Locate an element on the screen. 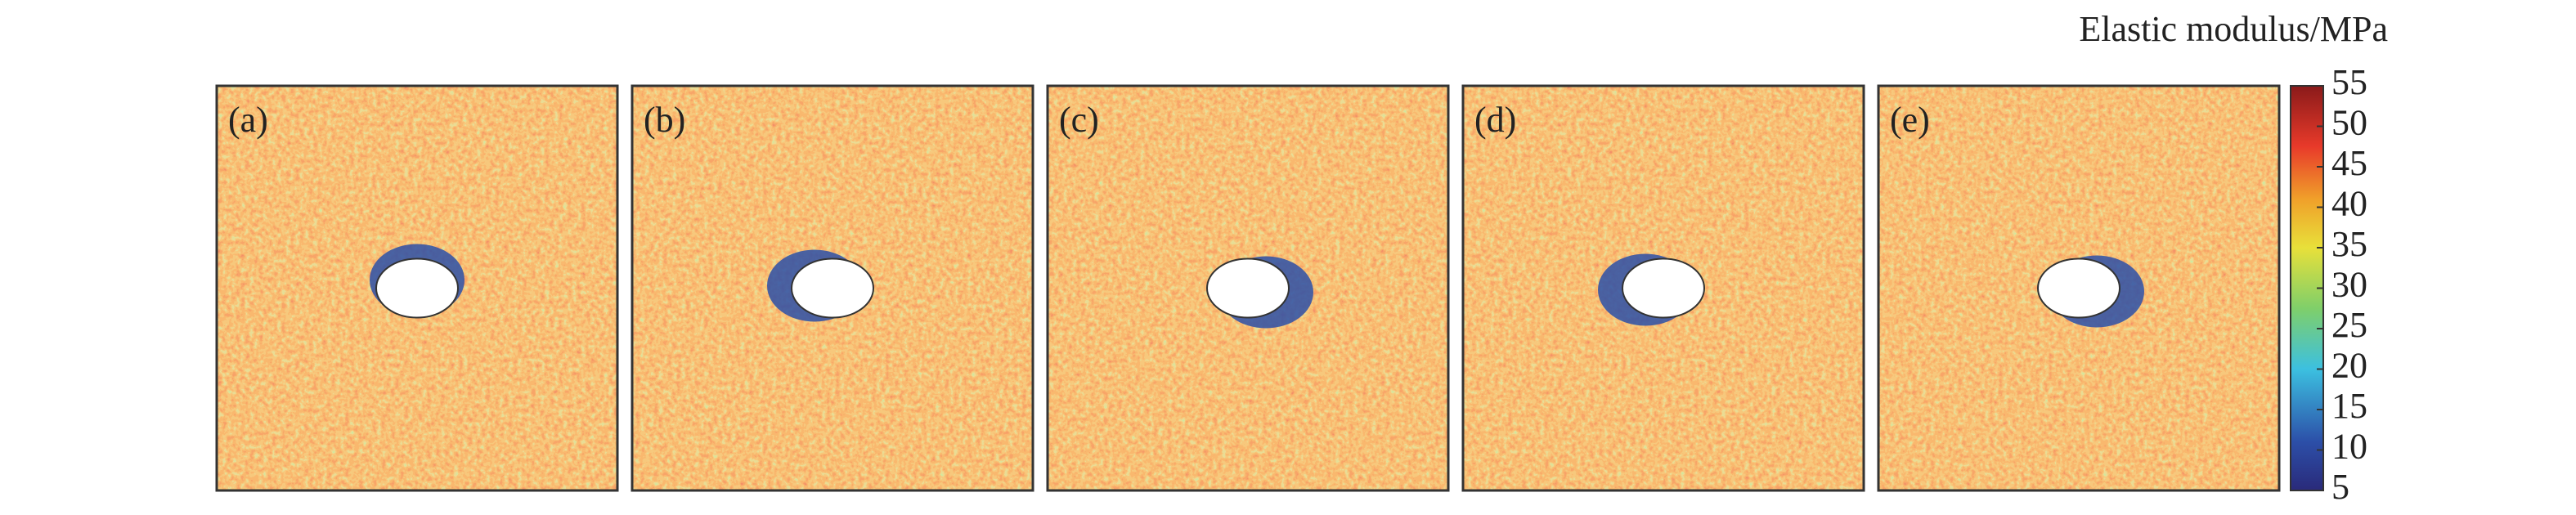 Image resolution: width=2576 pixels, height=515 pixels. panel: (d) is located at coordinates (1663, 288).